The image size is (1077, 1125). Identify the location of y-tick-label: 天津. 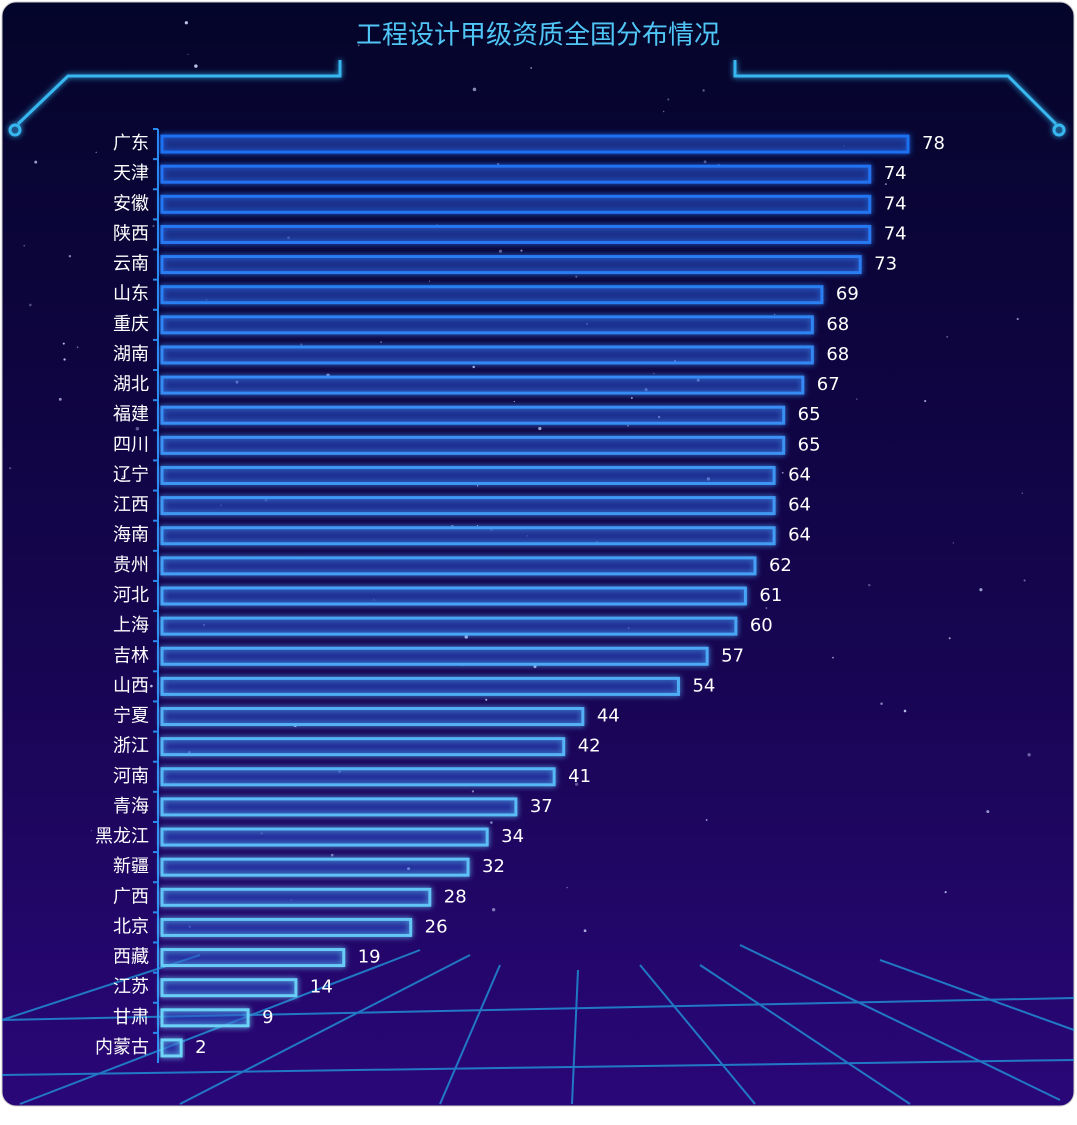
(131, 173).